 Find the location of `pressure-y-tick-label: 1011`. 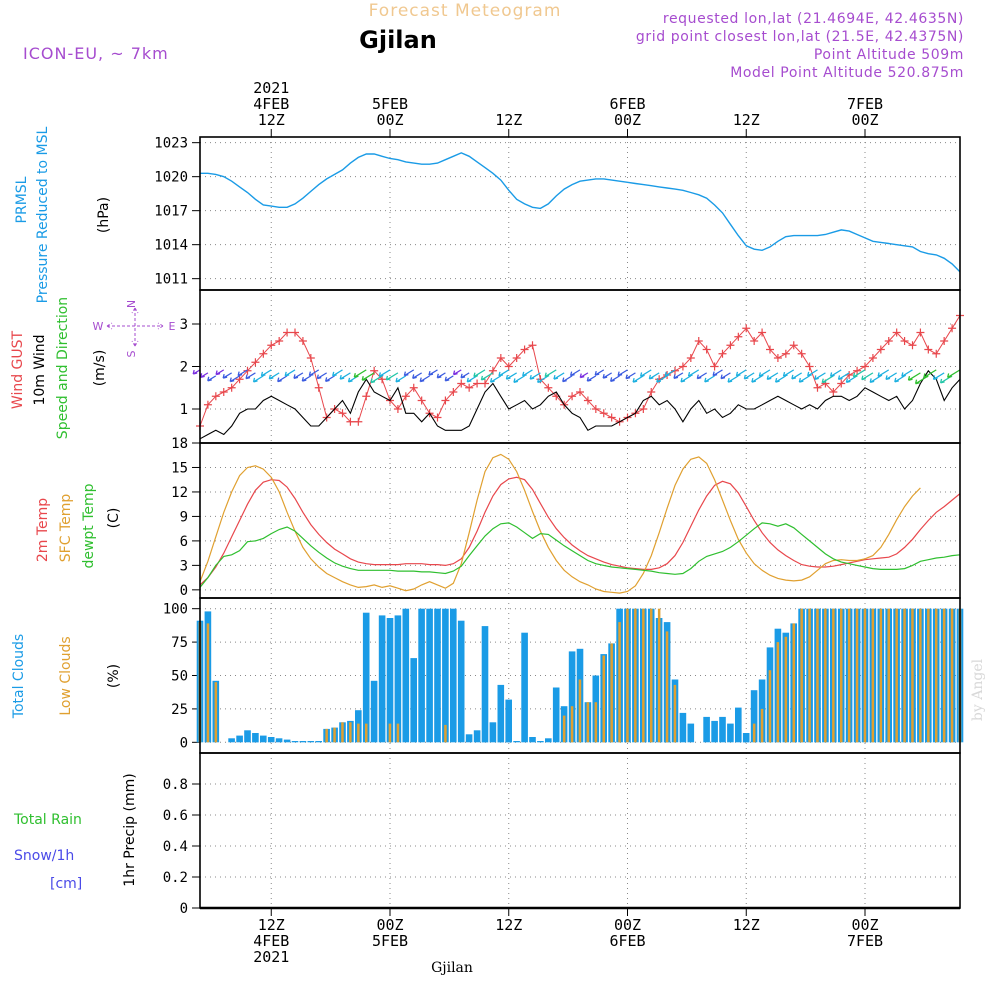

pressure-y-tick-label: 1011 is located at coordinates (171, 280).